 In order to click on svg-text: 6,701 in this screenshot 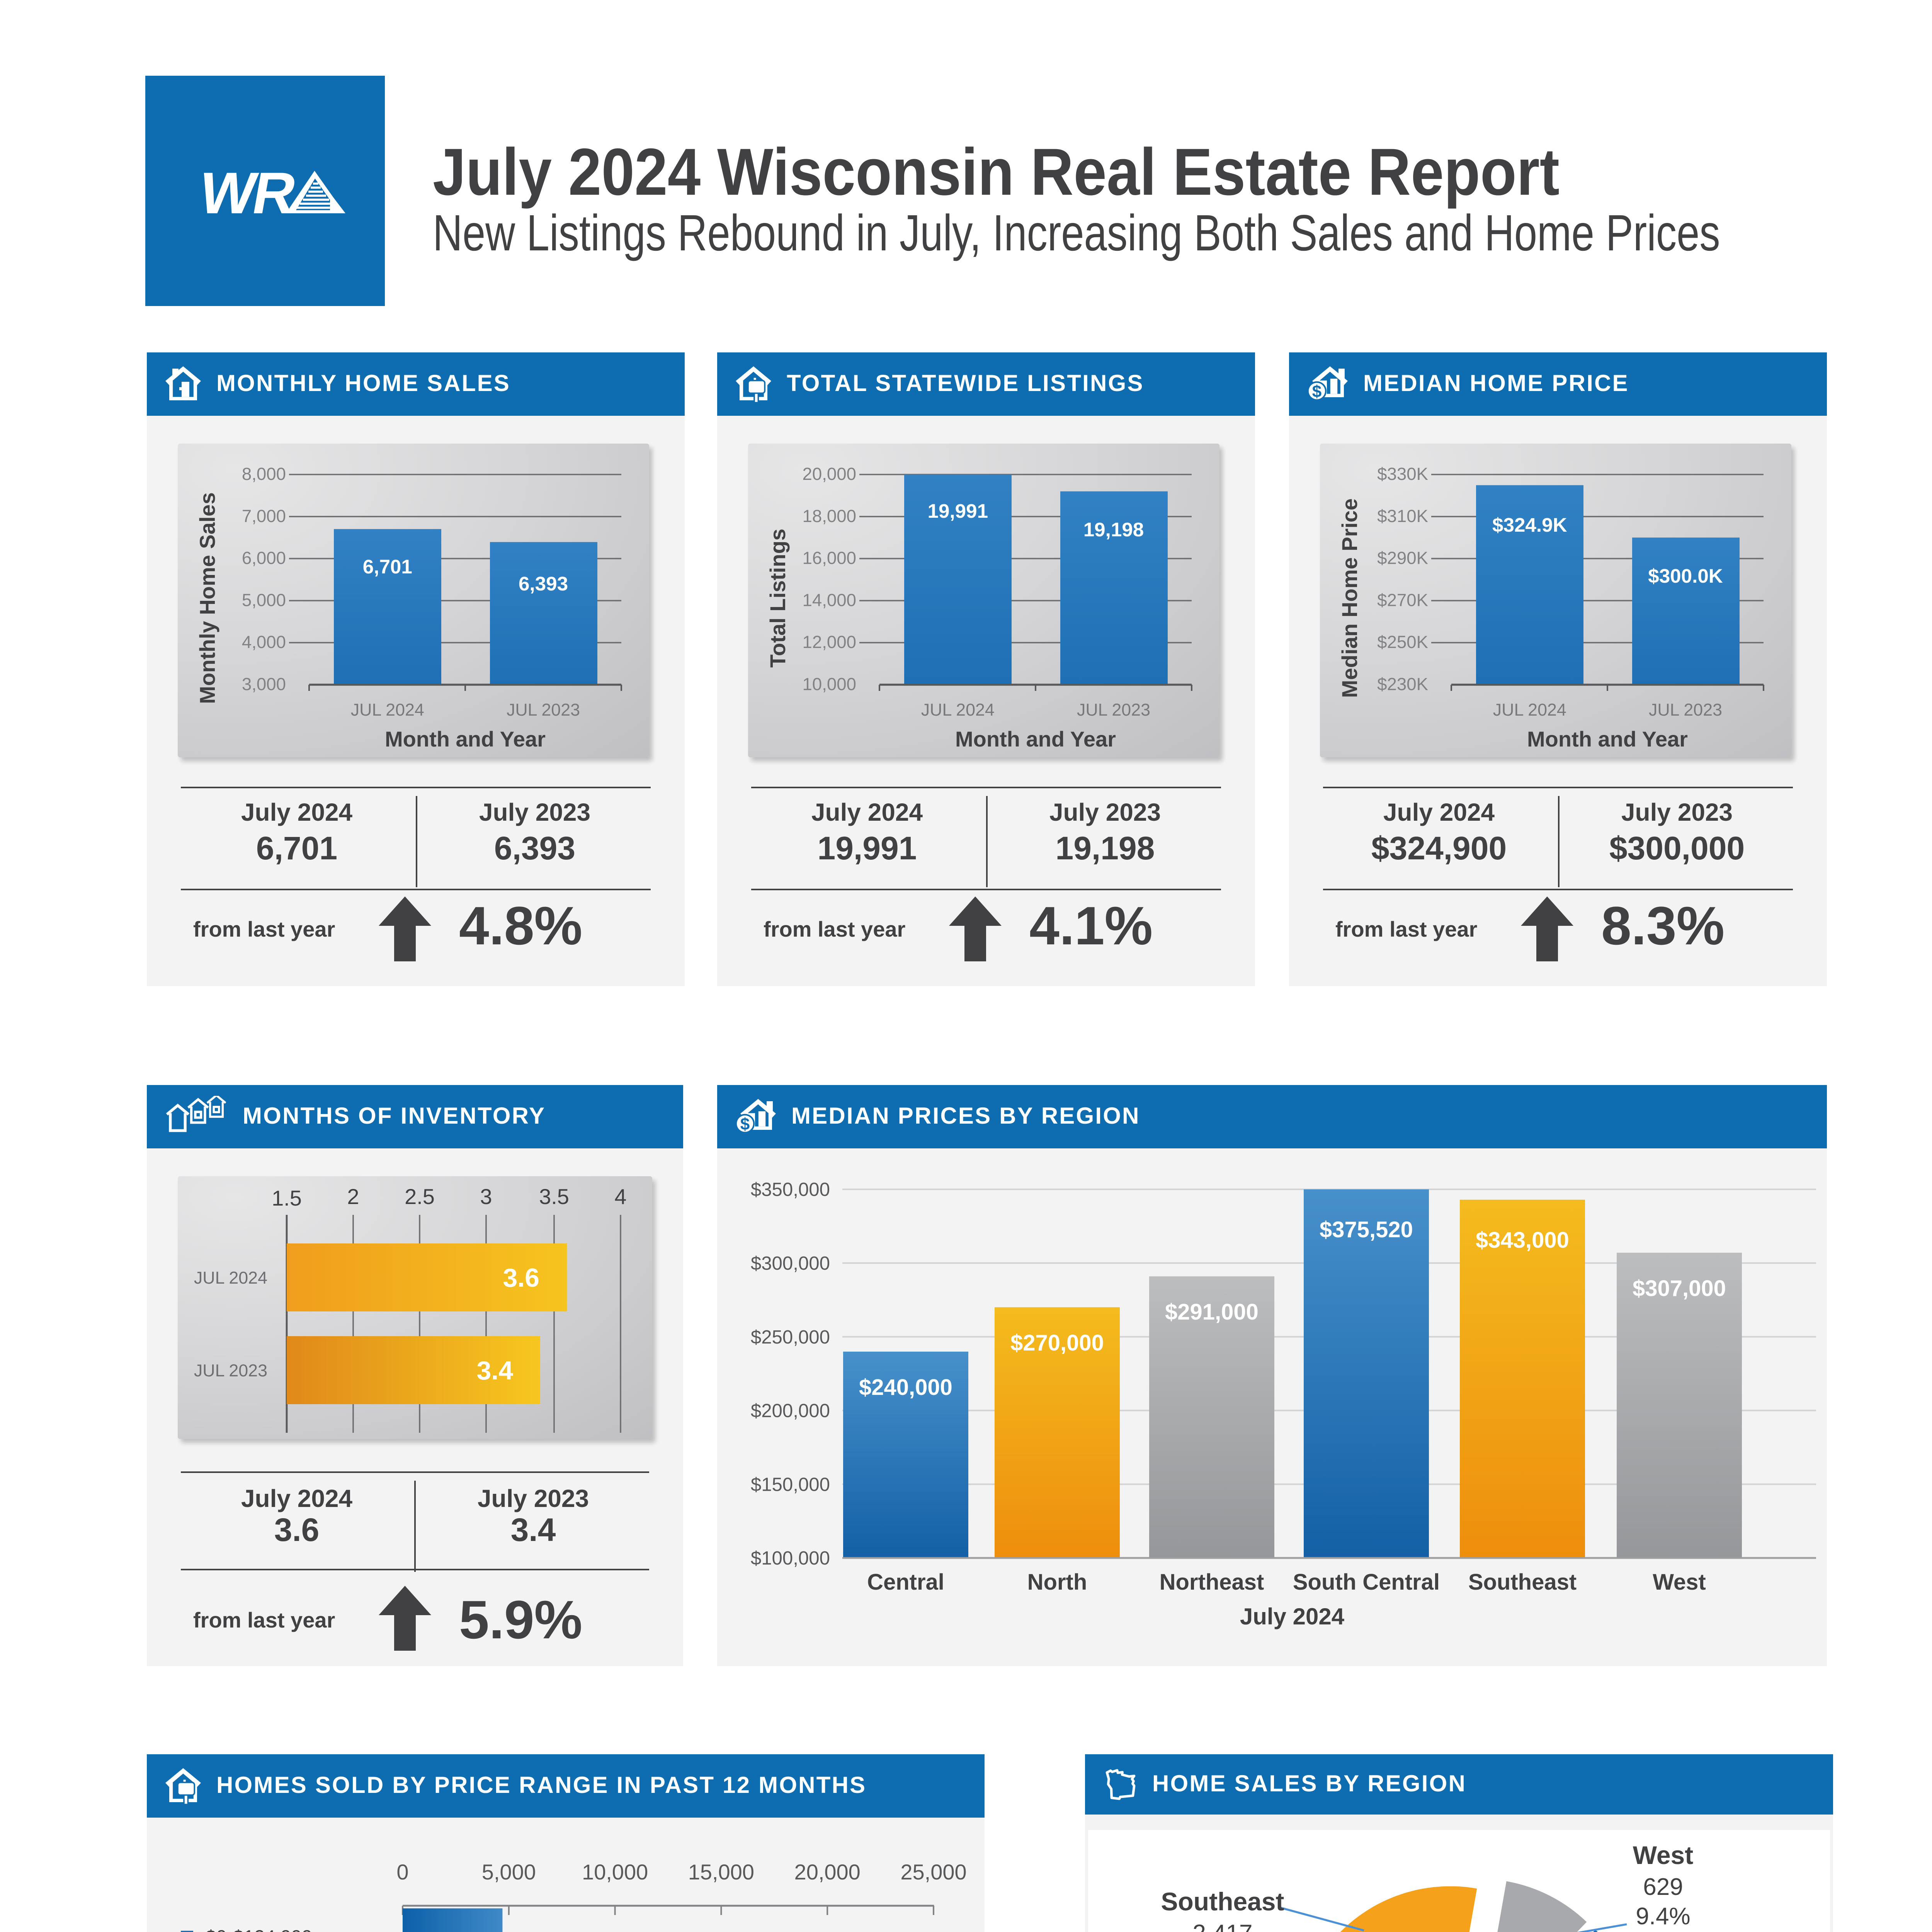, I will do `click(388, 567)`.